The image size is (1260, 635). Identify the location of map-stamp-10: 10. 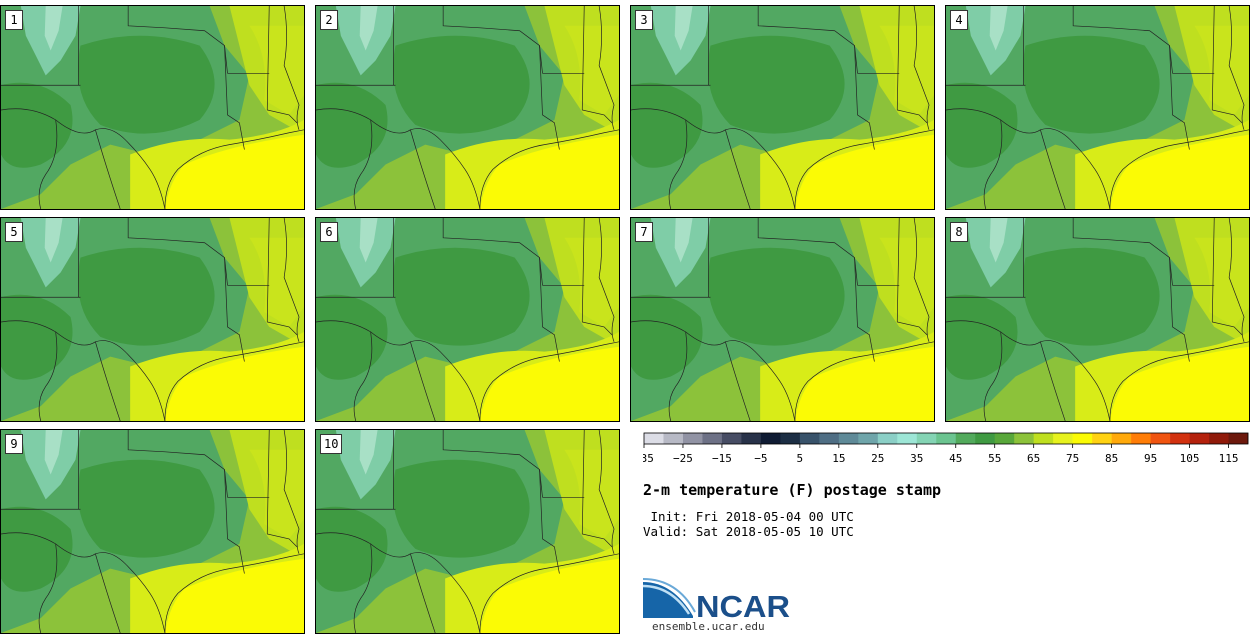
(467, 531).